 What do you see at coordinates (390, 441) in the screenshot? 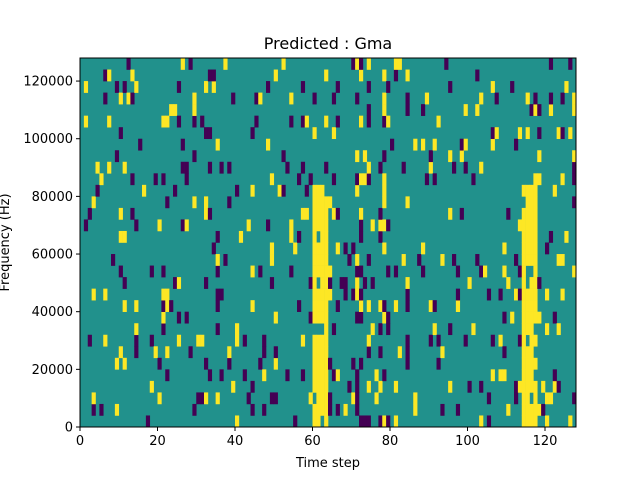
I see `x-tick-label: 80` at bounding box center [390, 441].